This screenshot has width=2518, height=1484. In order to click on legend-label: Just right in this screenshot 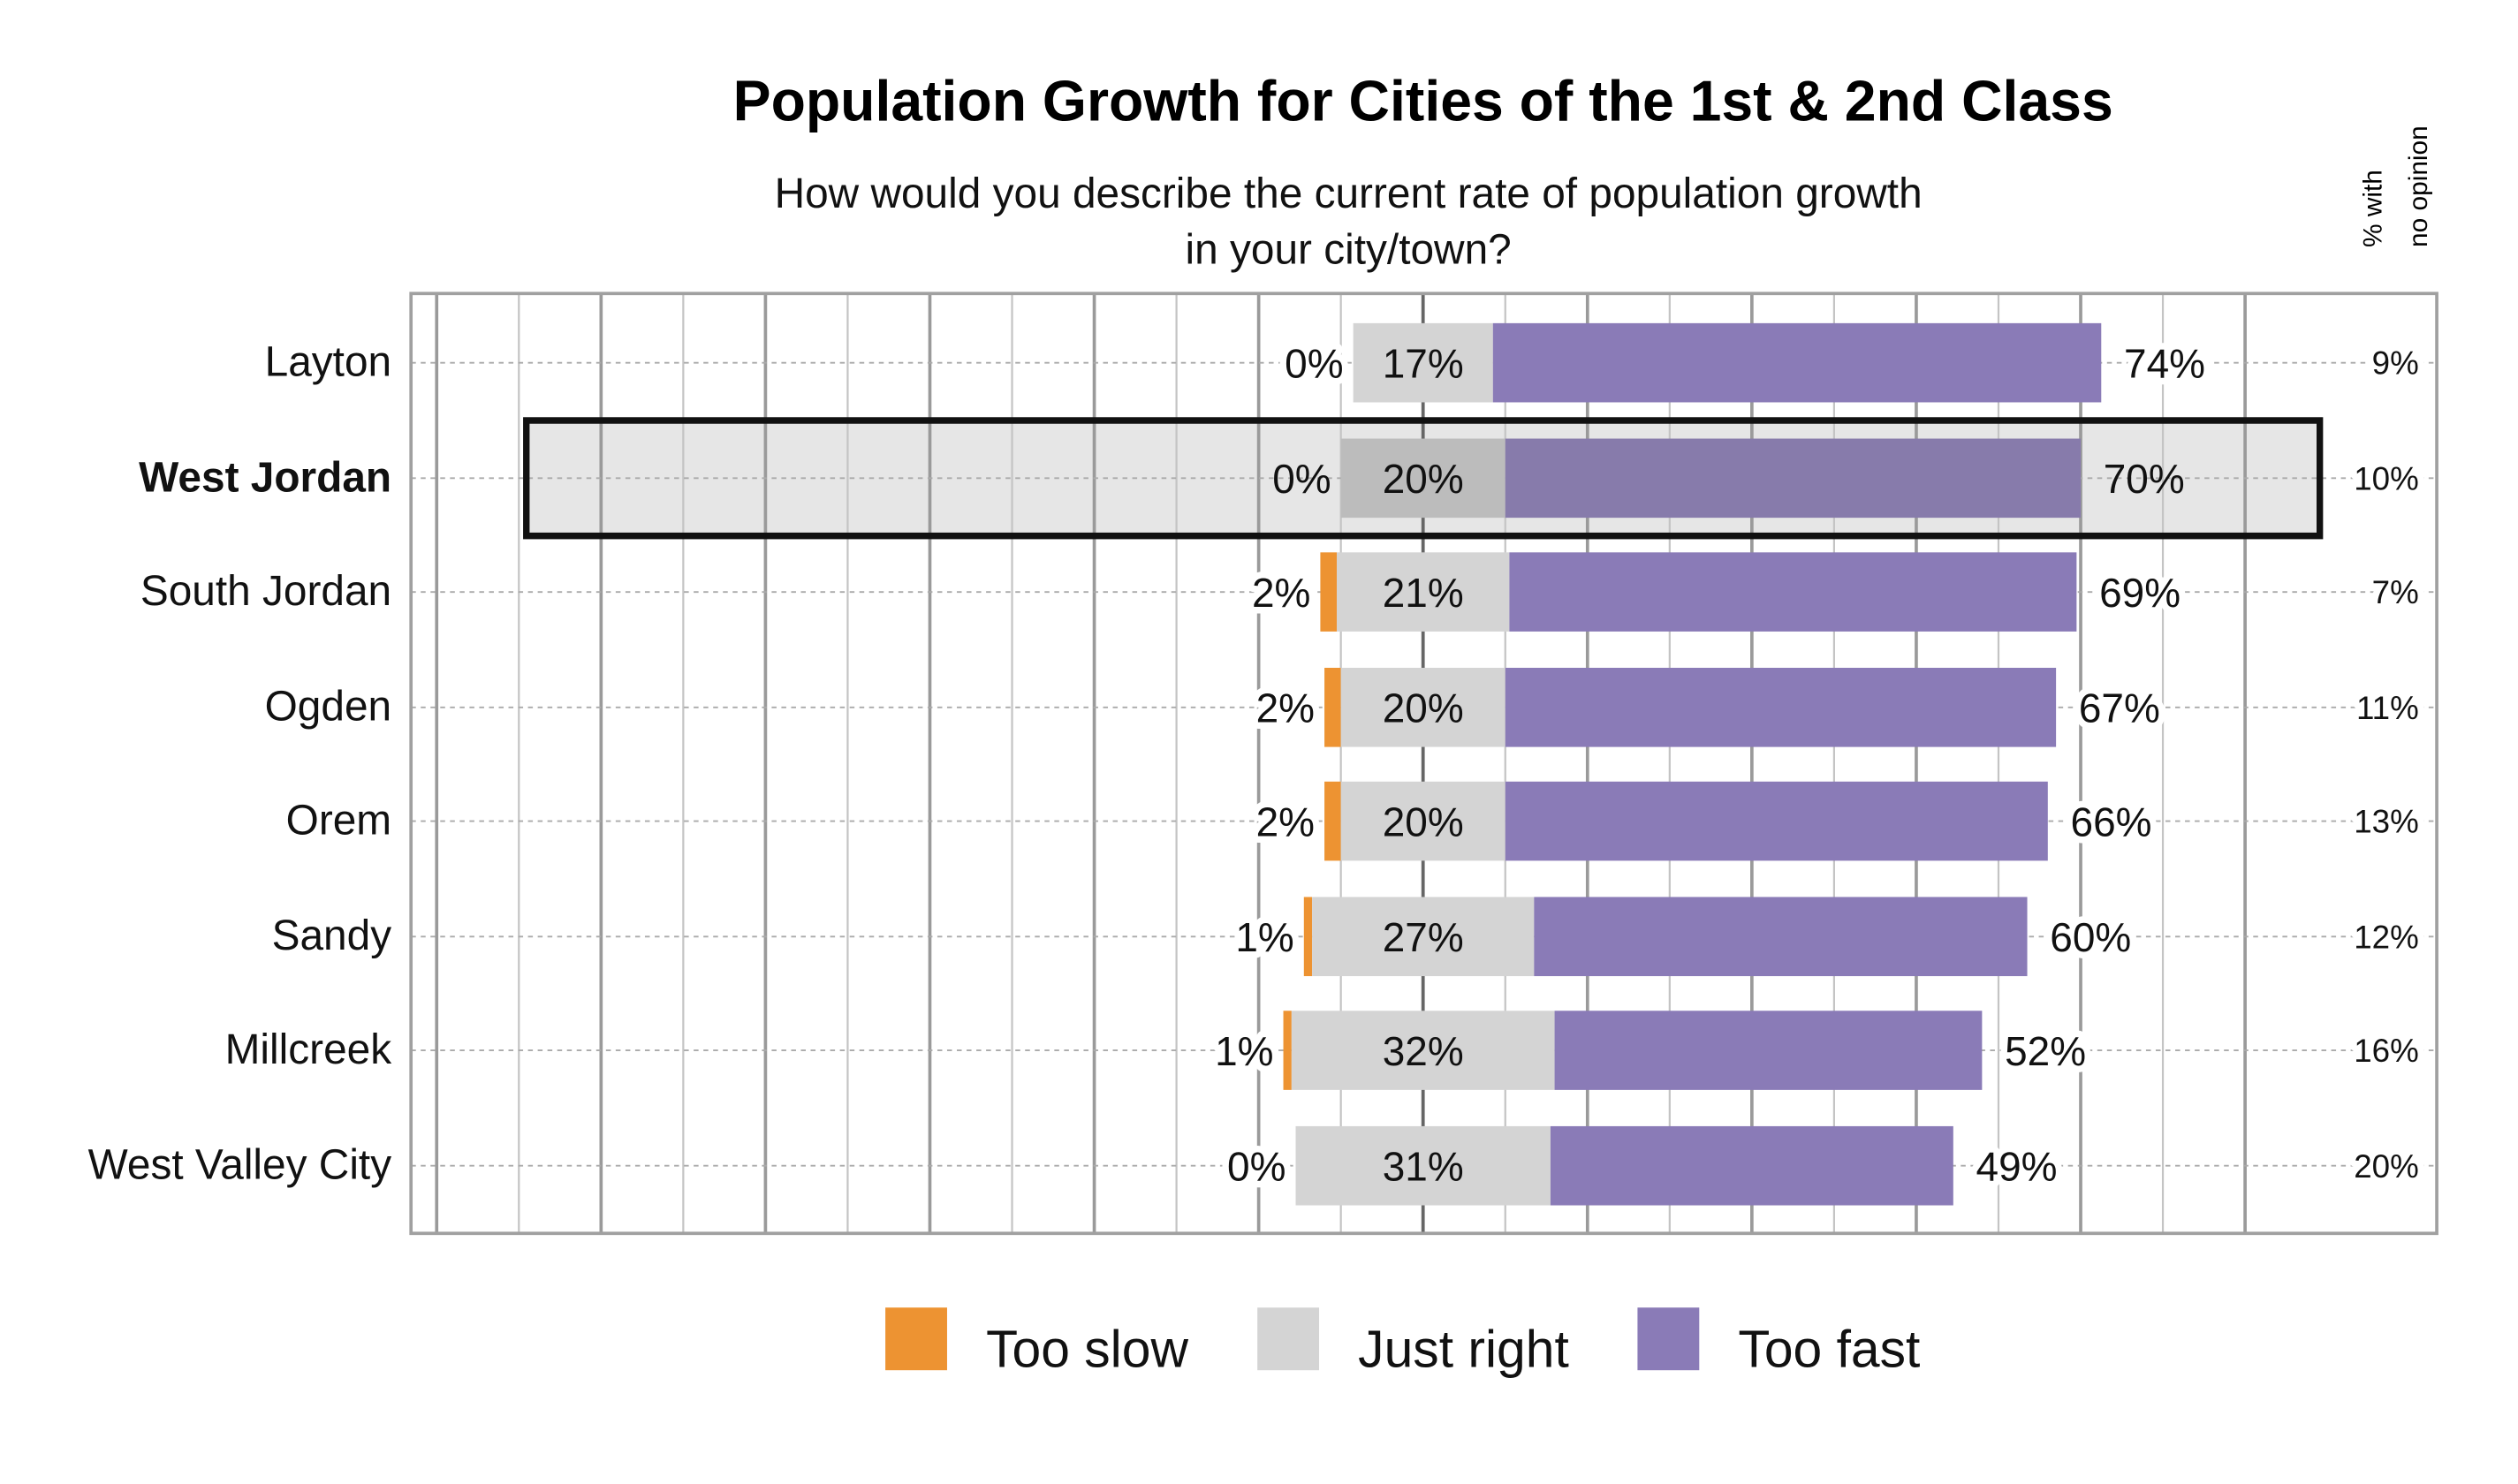, I will do `click(1463, 1349)`.